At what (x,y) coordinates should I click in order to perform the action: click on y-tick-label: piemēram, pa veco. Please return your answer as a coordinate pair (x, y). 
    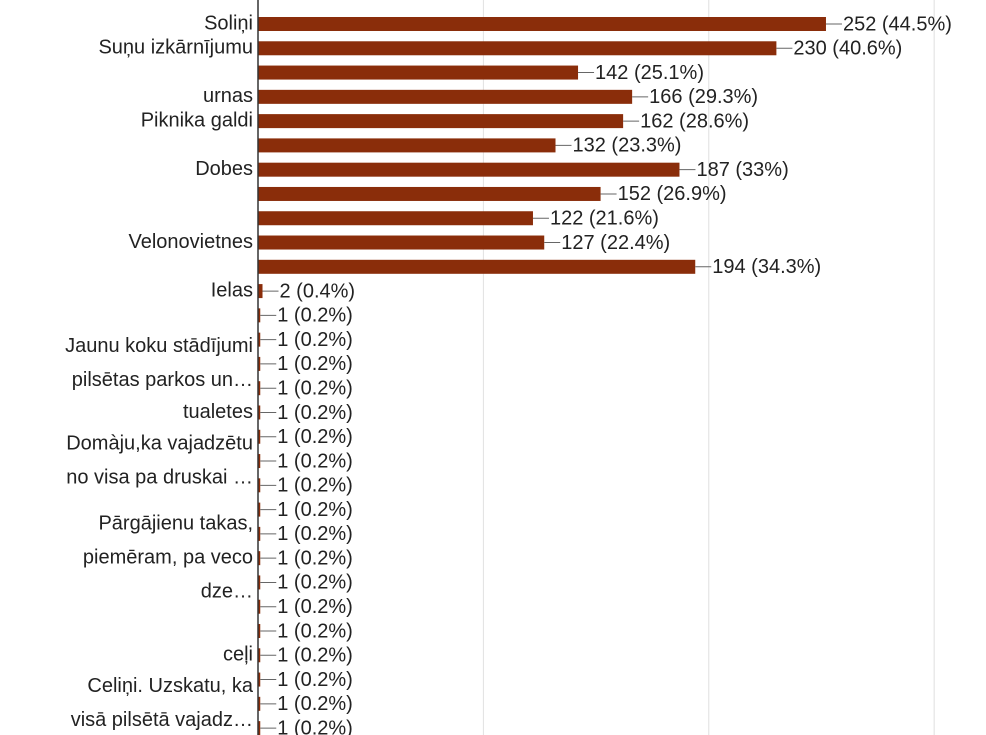
    Looking at the image, I should click on (168, 557).